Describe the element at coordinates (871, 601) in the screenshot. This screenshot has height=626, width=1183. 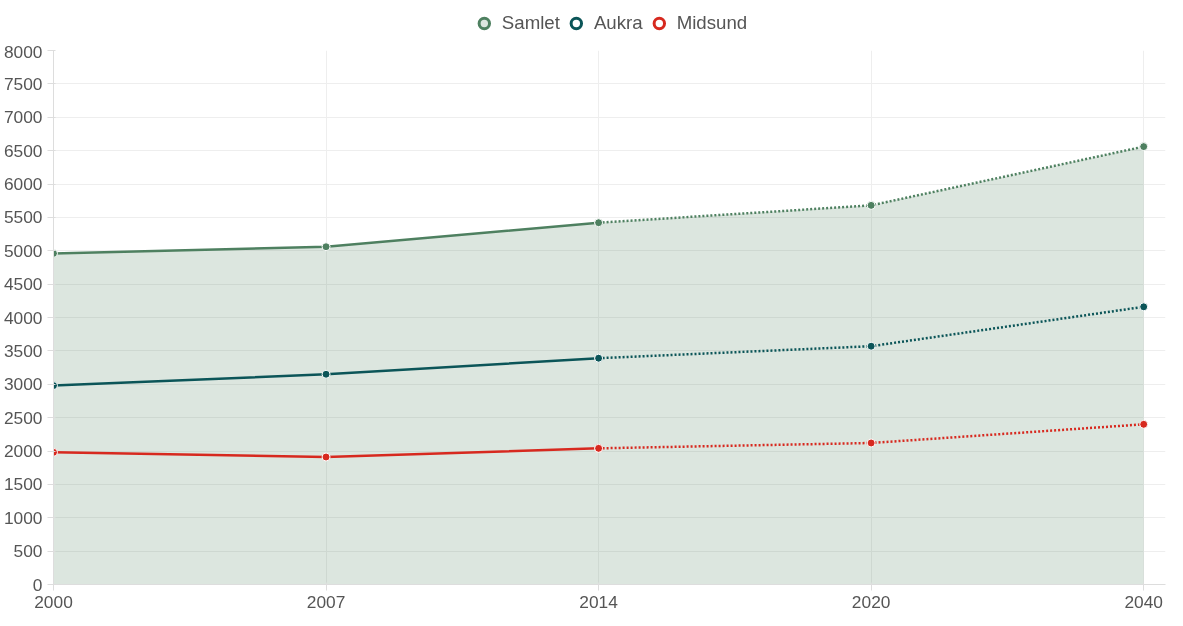
I see `x-tick-label: 2020` at that location.